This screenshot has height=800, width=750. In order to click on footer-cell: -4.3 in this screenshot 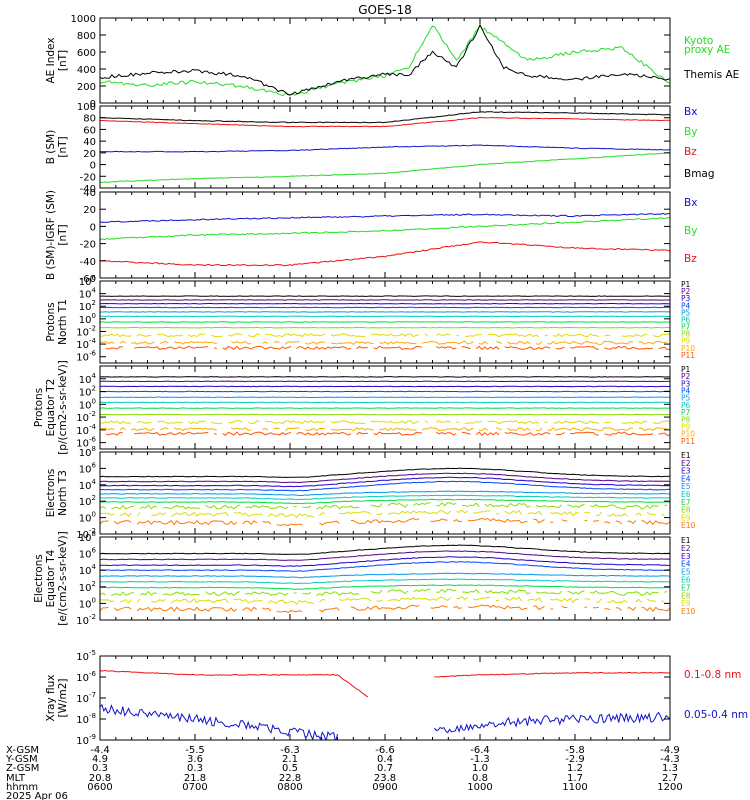, I will do `click(670, 759)`.